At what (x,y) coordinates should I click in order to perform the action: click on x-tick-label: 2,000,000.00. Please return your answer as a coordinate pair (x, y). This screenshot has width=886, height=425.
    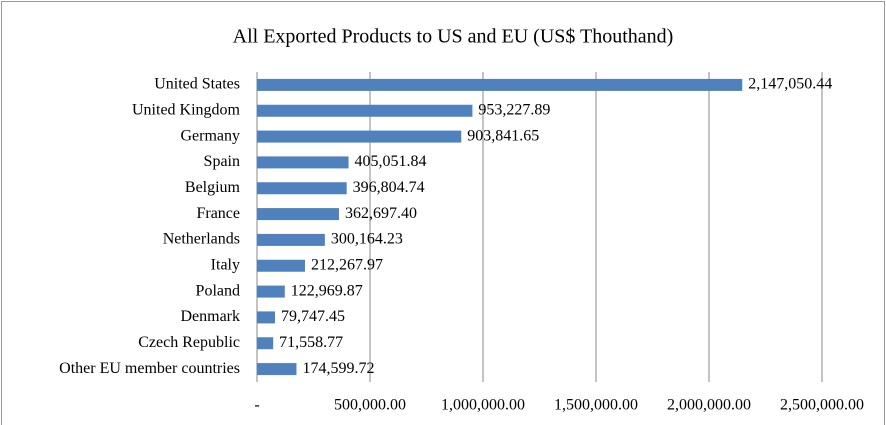
    Looking at the image, I should click on (709, 405).